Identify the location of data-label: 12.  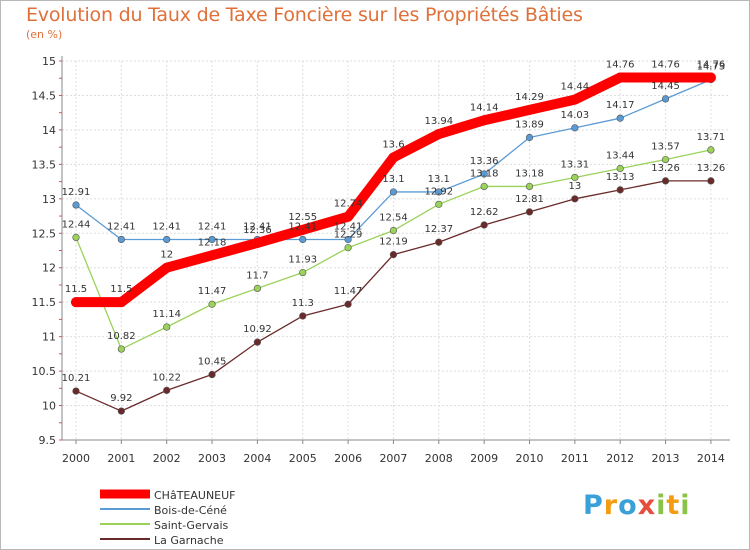
(166, 255).